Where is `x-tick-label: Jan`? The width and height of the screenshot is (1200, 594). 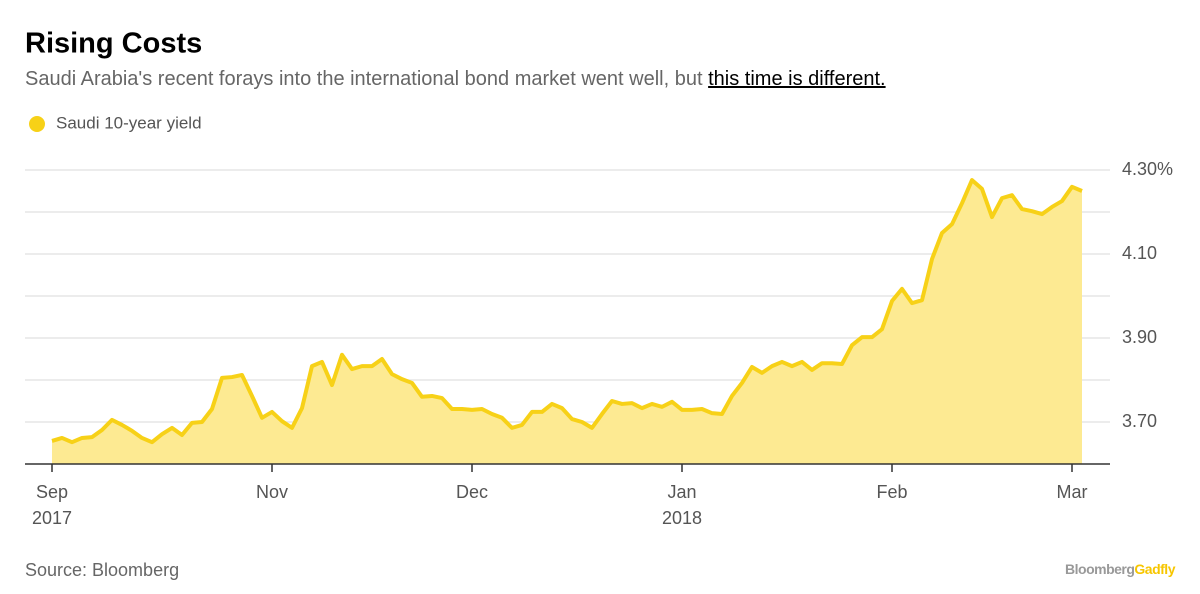 x-tick-label: Jan is located at coordinates (681, 492).